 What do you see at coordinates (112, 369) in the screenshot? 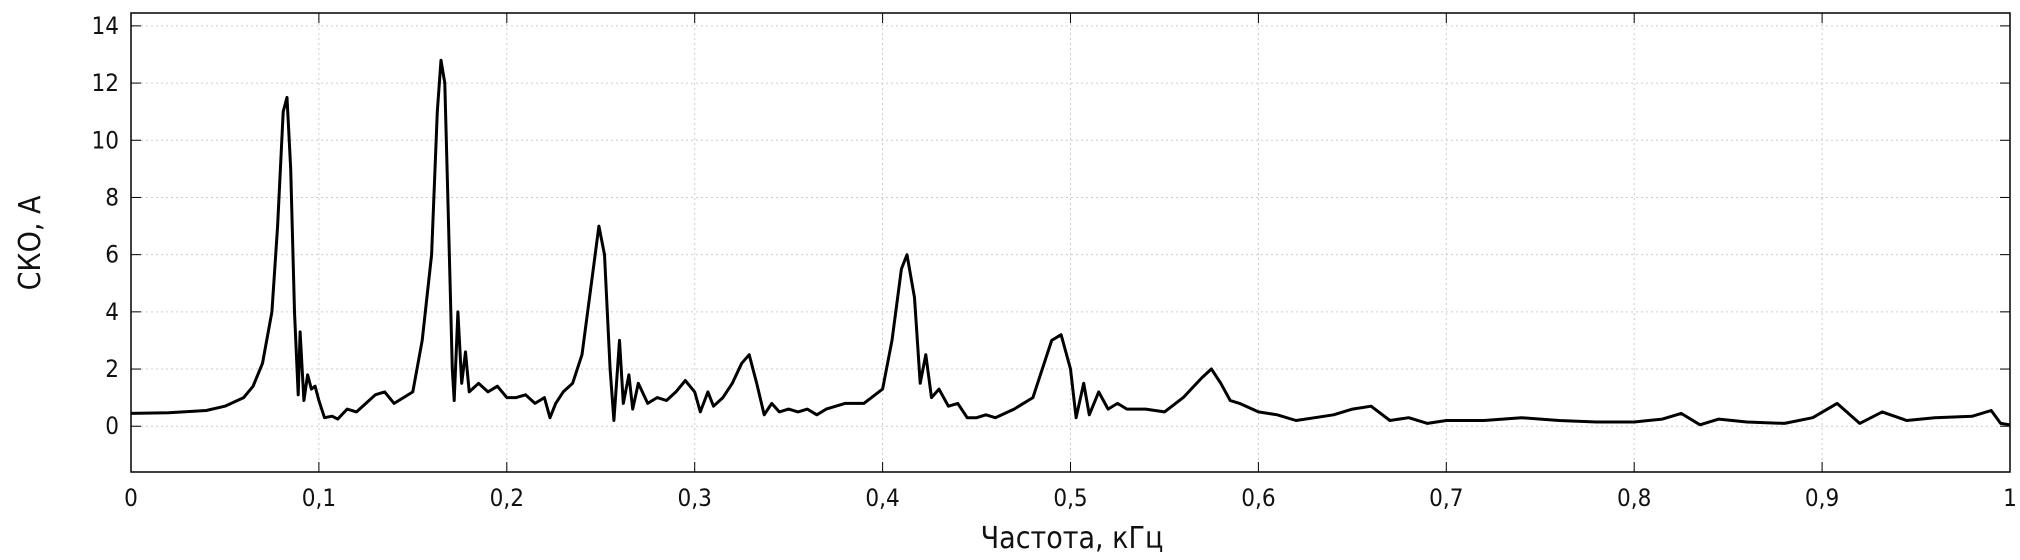
I see `y-tick-label: 2` at bounding box center [112, 369].